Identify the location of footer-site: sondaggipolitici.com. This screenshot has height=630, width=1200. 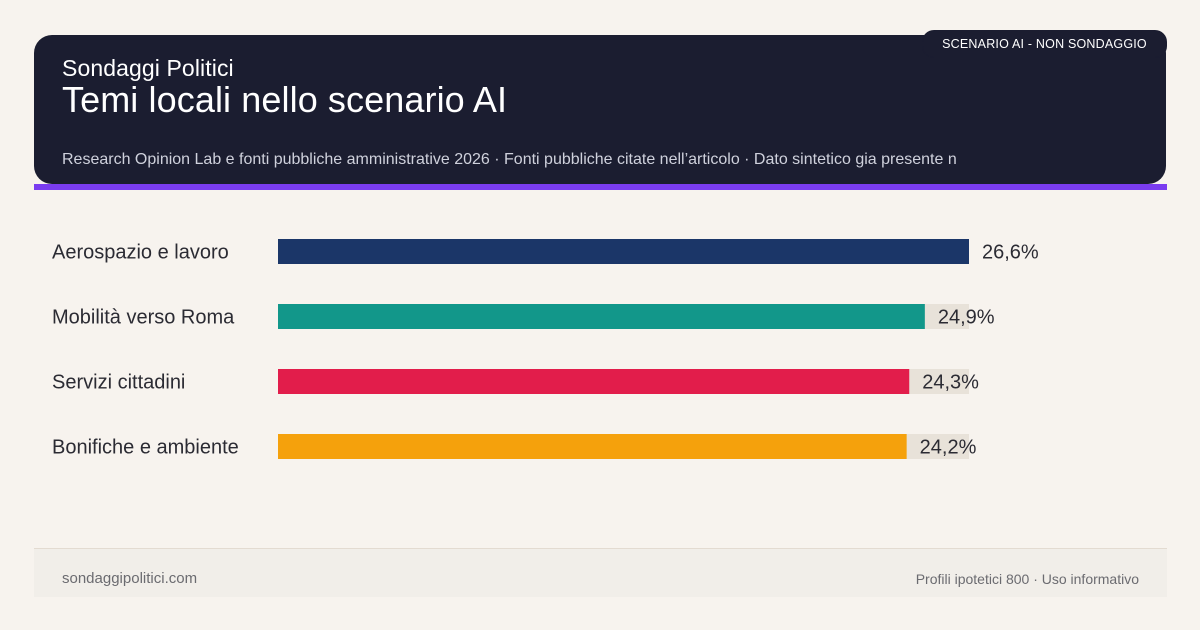
(130, 578).